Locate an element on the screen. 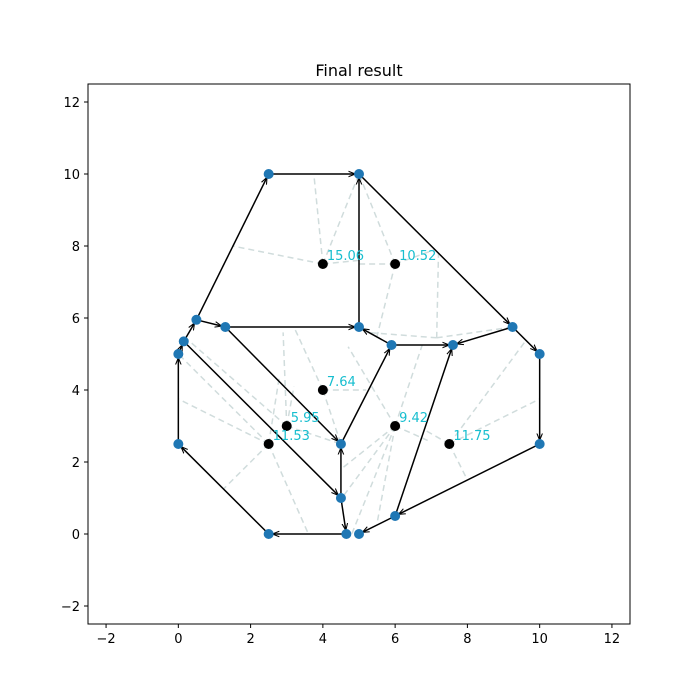 This screenshot has width=700, height=700. center-value-label: 5.95 is located at coordinates (305, 418).